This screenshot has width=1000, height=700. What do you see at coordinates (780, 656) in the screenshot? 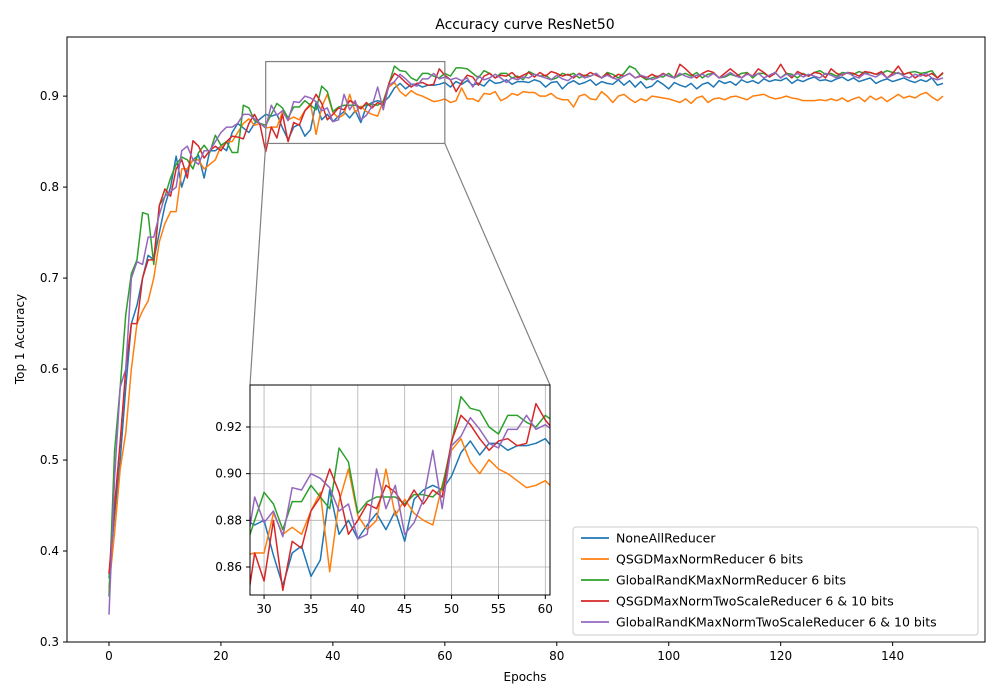
I see `x-tick-label: 120` at bounding box center [780, 656].